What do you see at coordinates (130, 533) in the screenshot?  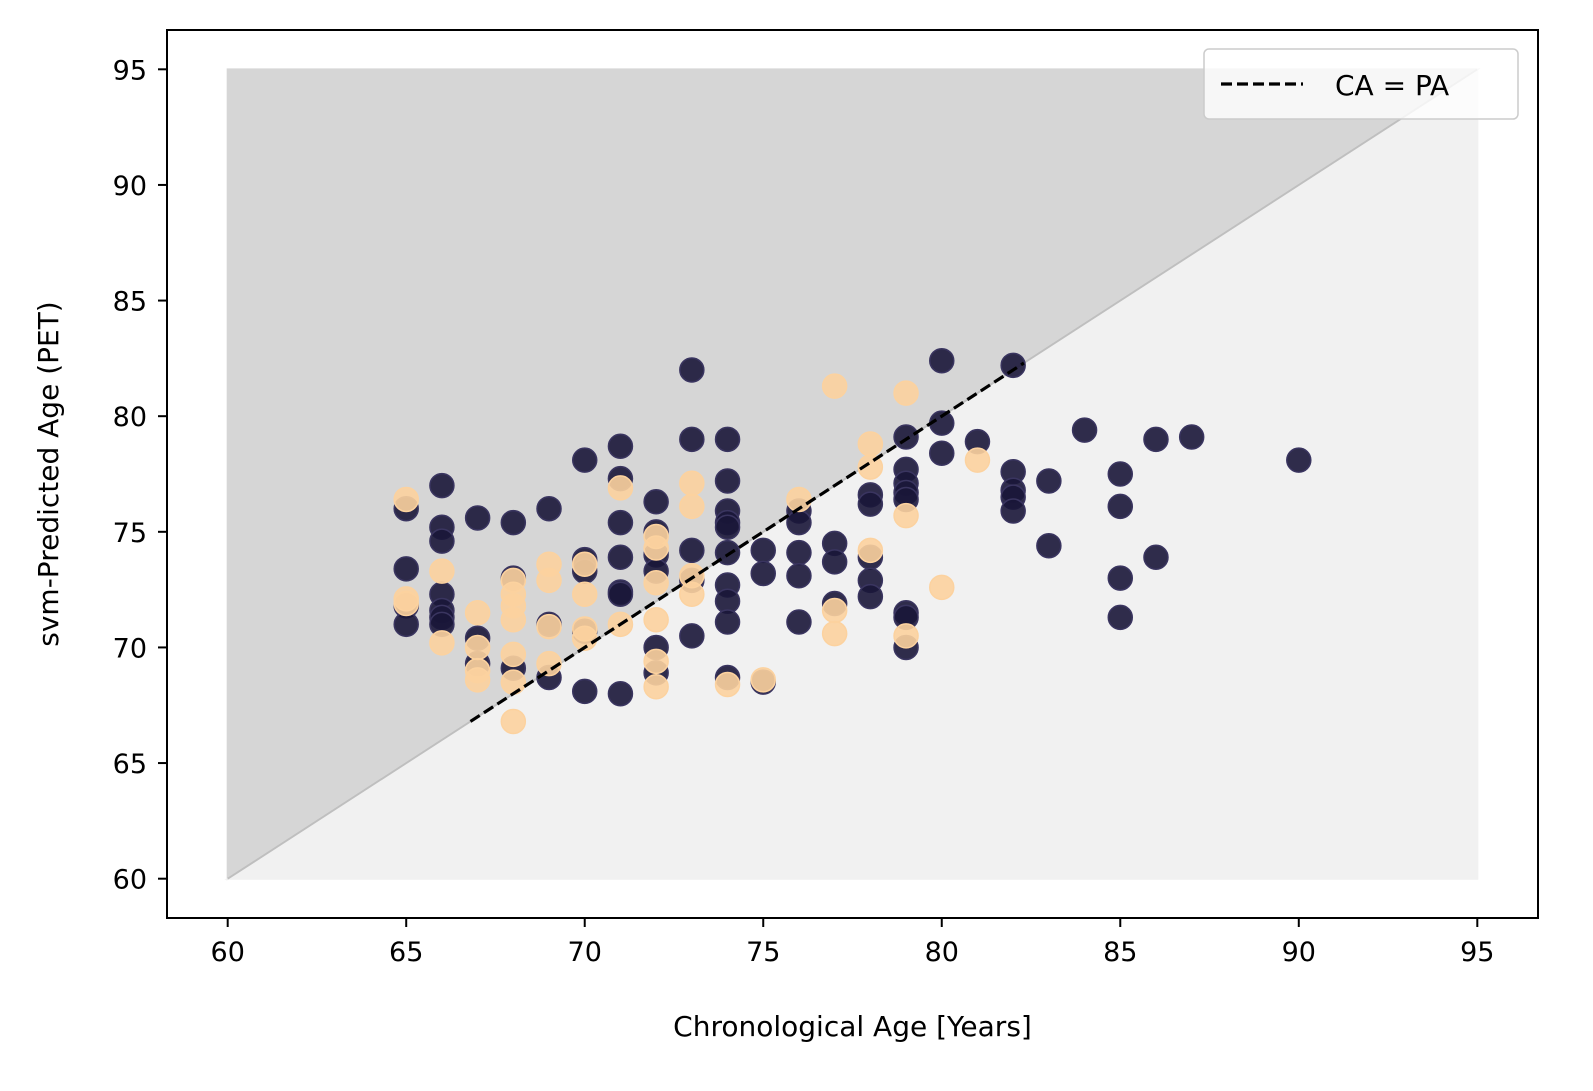 I see `y-tick-label: 75` at bounding box center [130, 533].